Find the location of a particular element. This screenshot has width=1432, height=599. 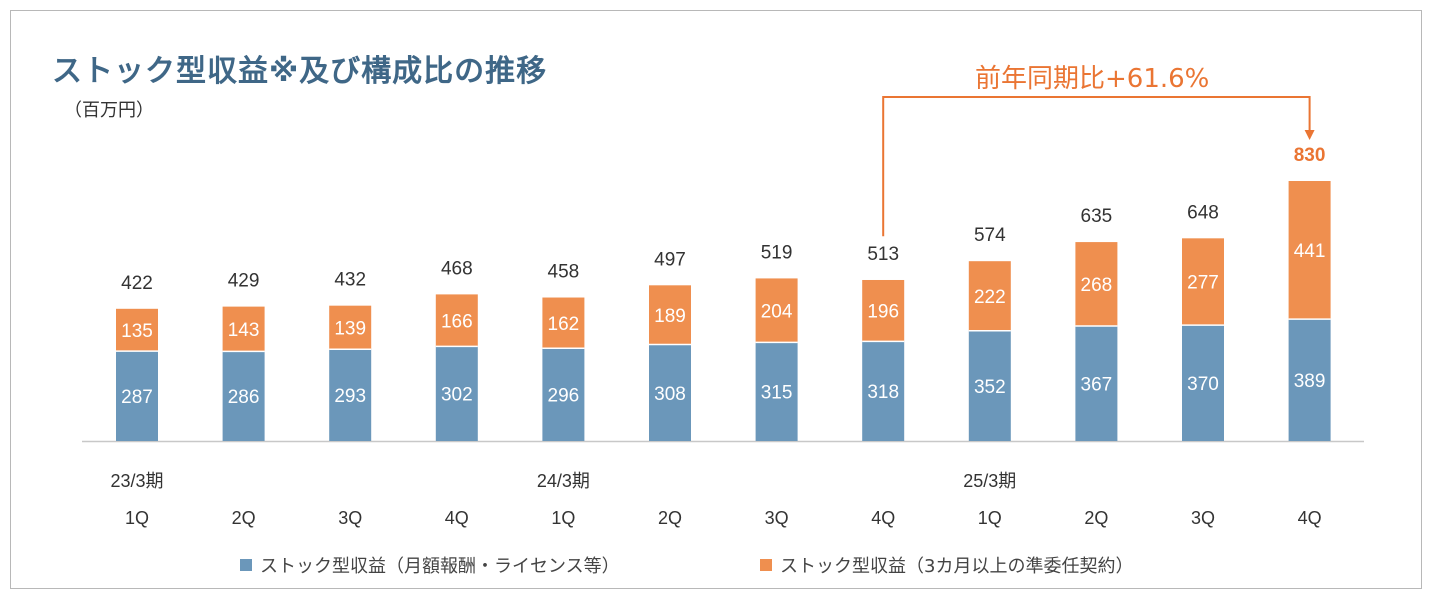

data-label-total: 519 is located at coordinates (777, 252).